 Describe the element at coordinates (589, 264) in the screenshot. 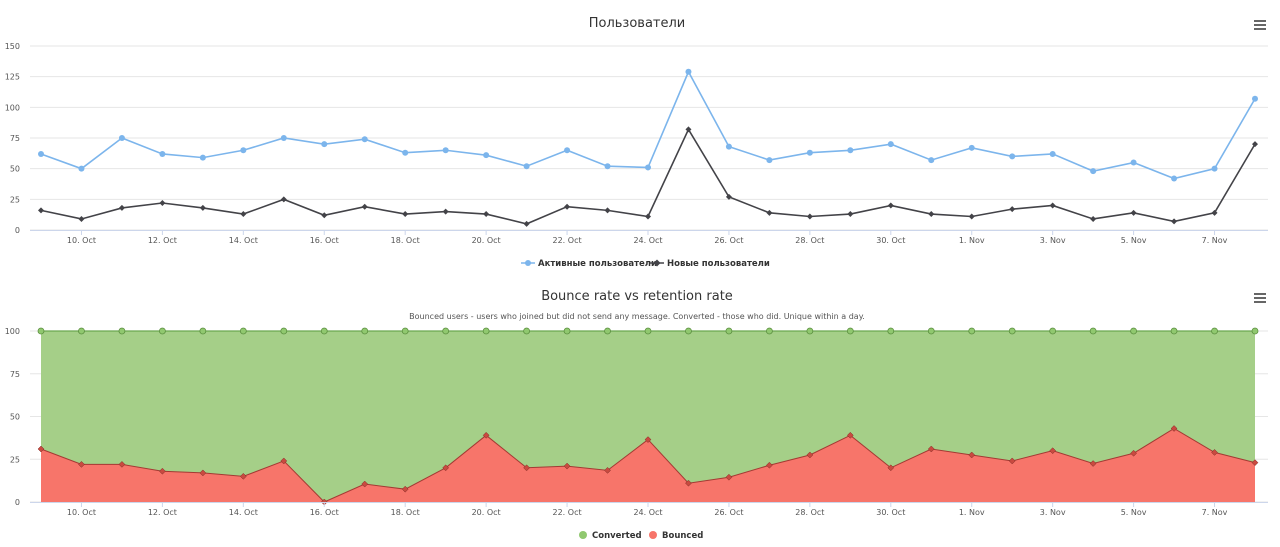

I see `legend-item-active-users: Активные пользователи` at that location.